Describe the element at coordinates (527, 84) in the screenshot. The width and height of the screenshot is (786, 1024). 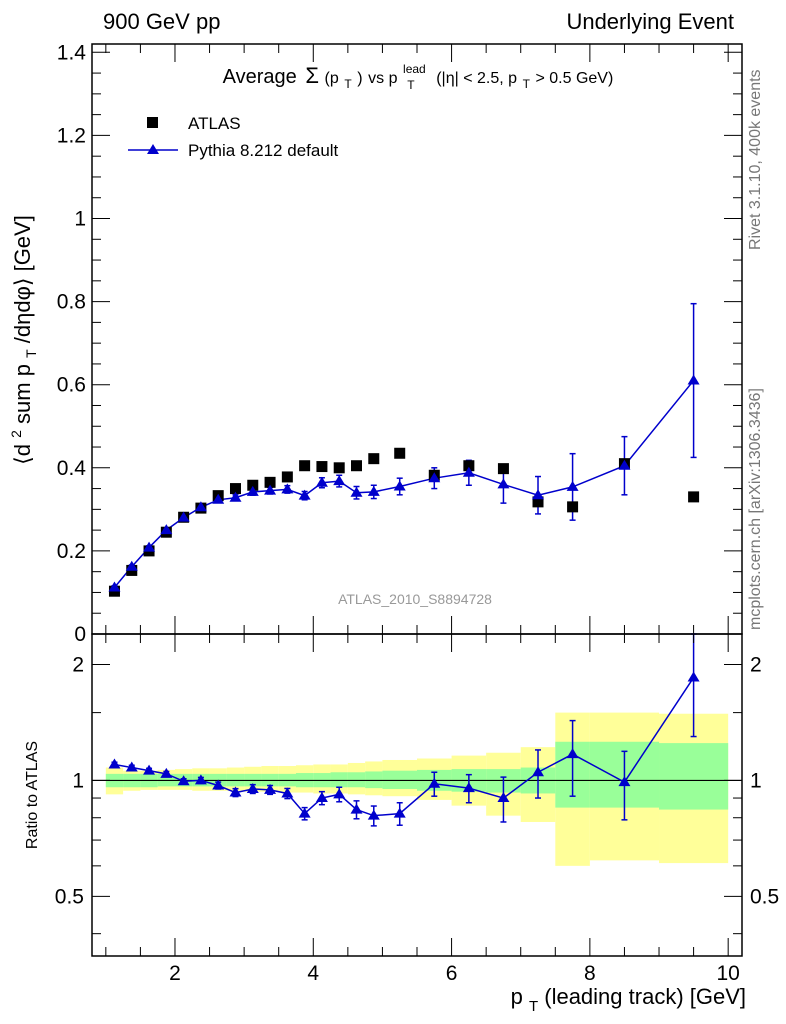
I see `plot-title-cuts-sub: T` at that location.